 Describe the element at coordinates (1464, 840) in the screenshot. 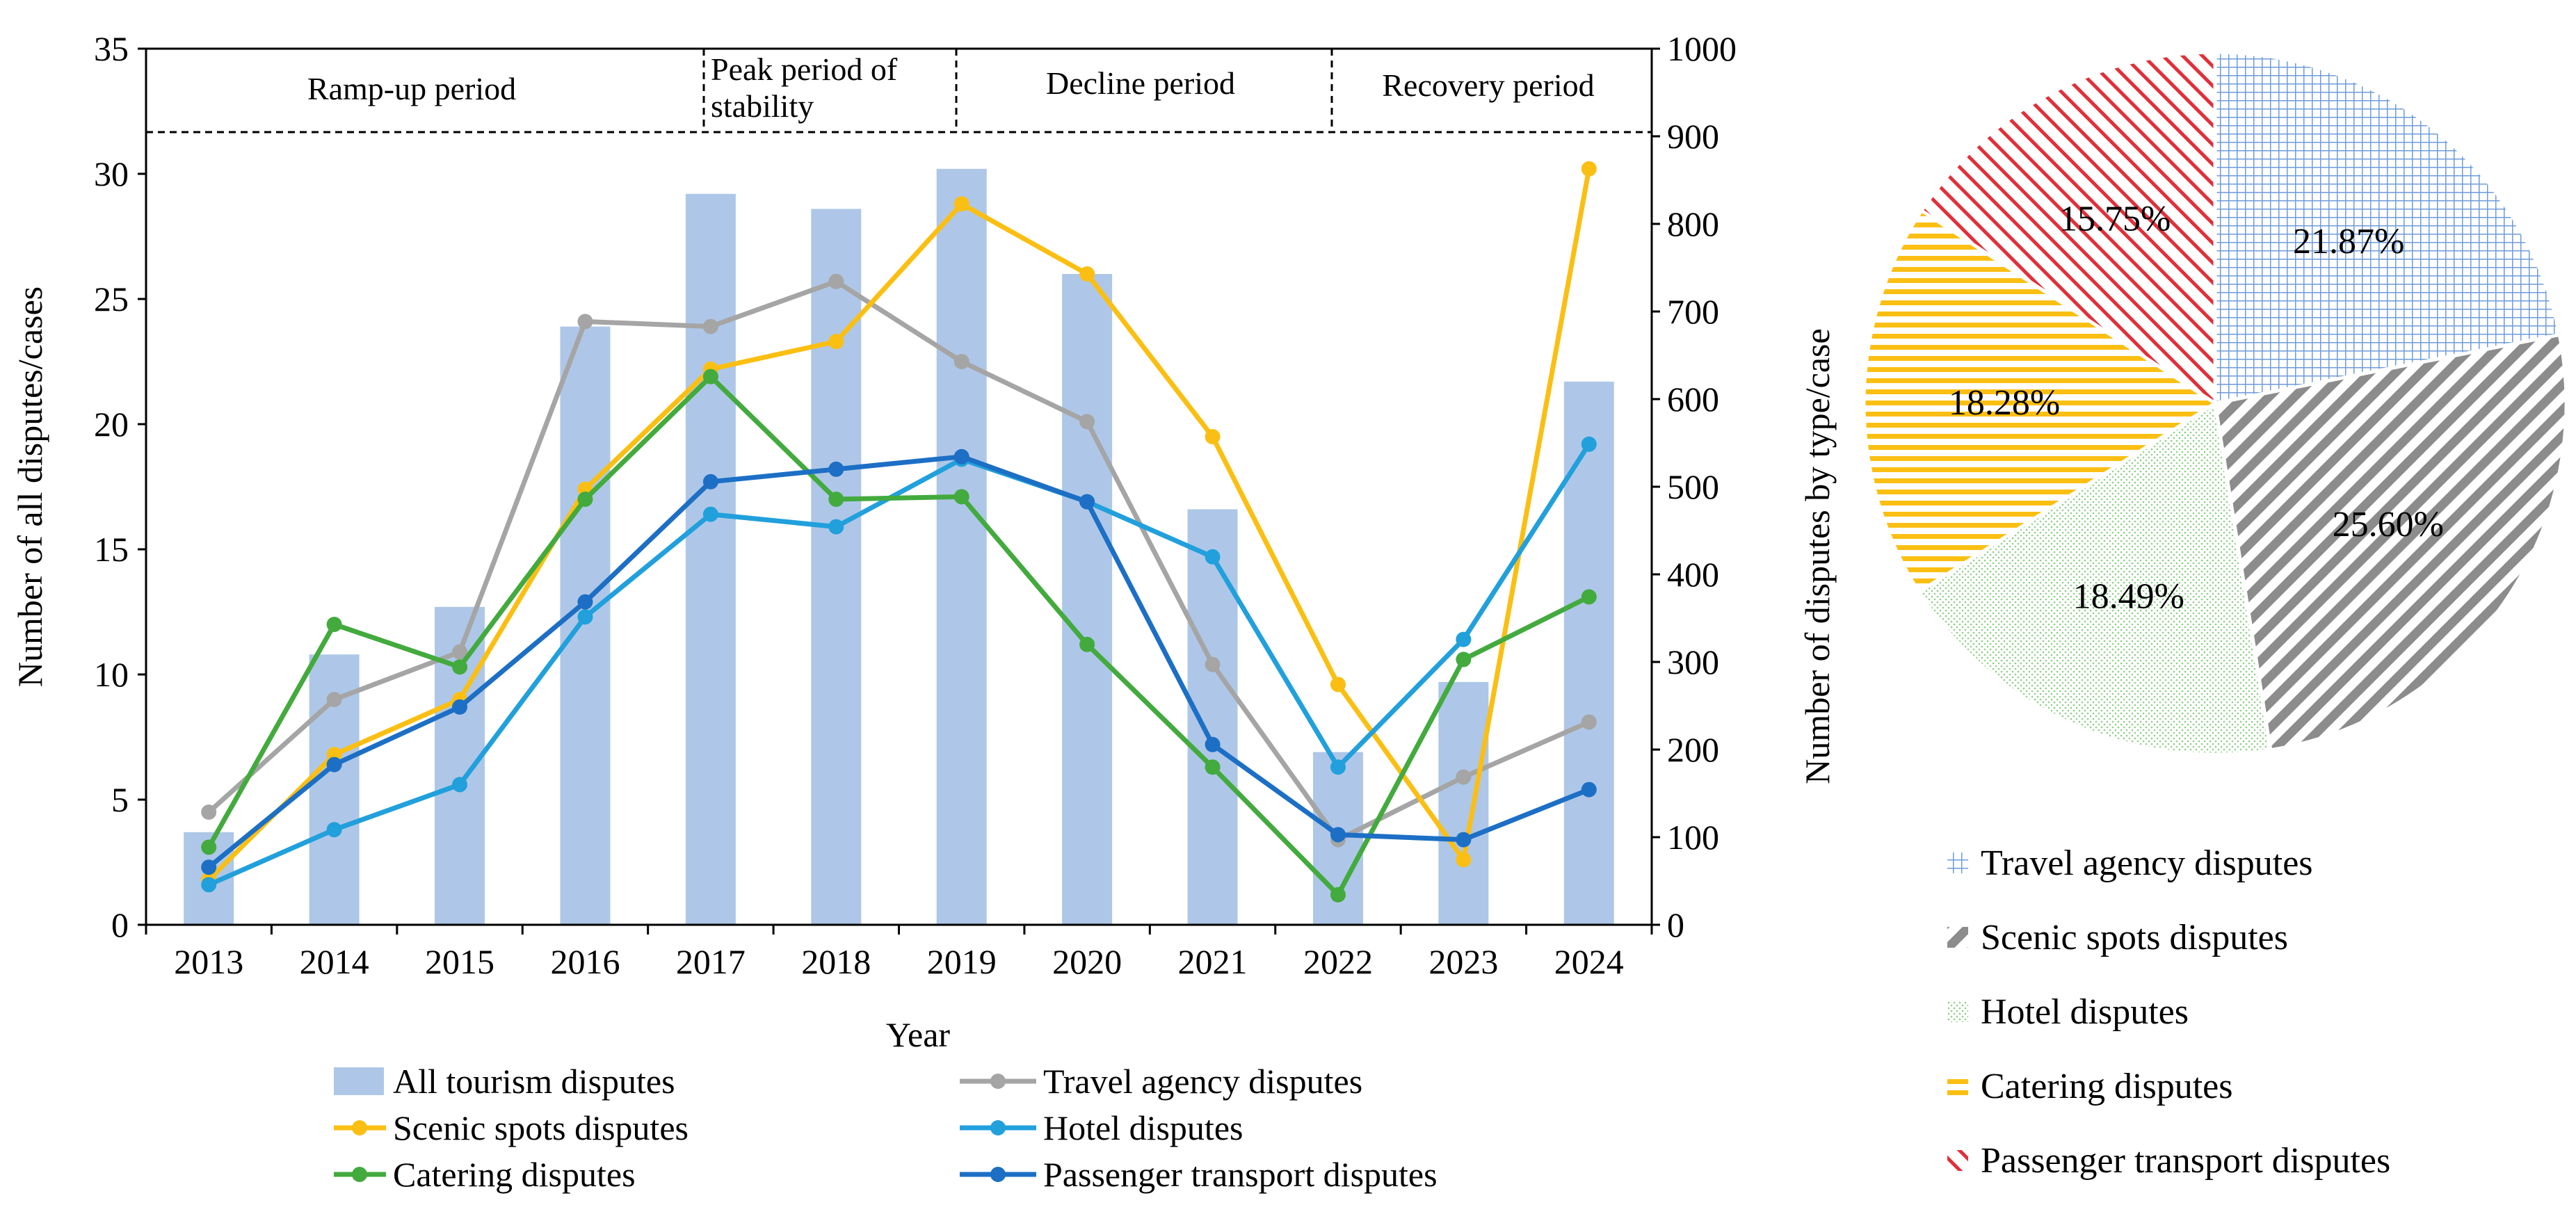

I see `point-passenger-transport-disputes-2023` at that location.